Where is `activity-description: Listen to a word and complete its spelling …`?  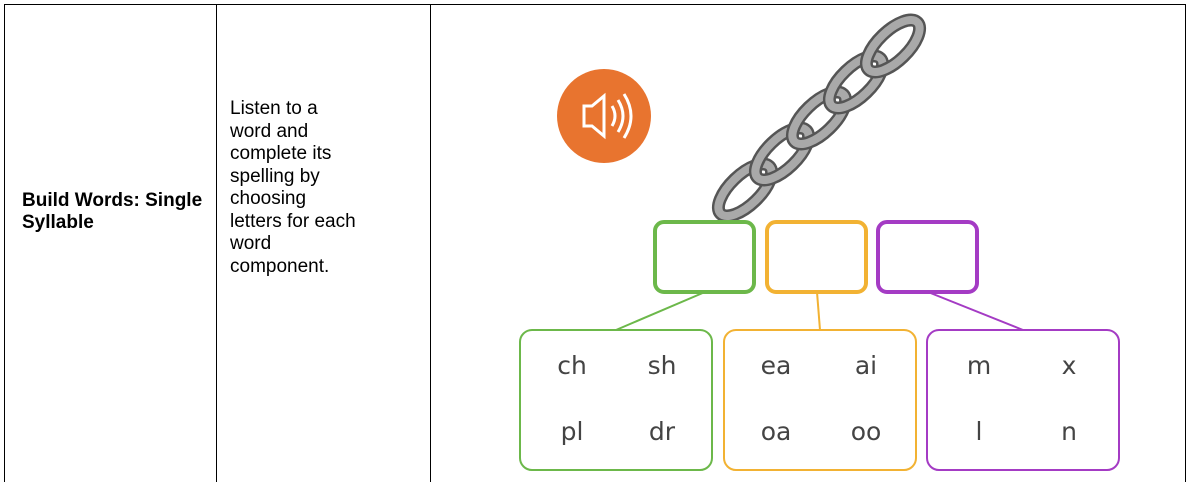
activity-description: Listen to a word and complete its spelling … is located at coordinates (293, 188).